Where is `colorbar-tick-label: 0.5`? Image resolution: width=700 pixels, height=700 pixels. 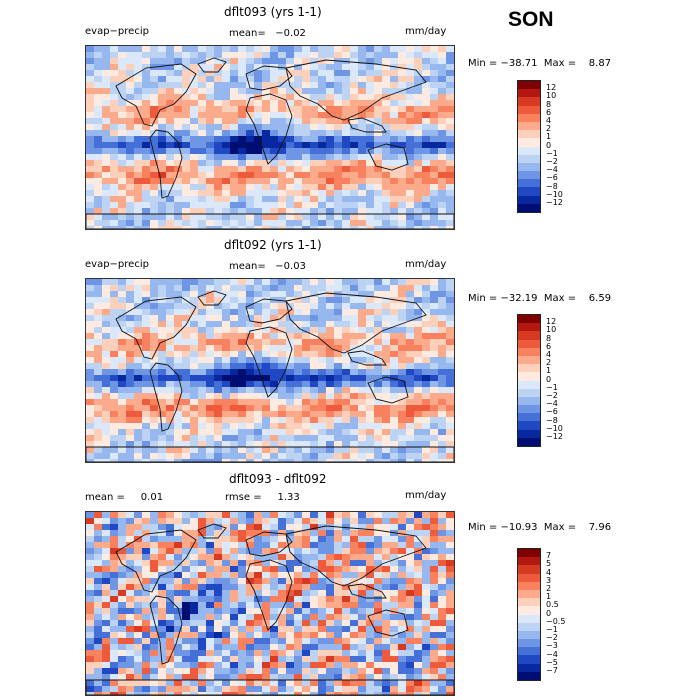
colorbar-tick-label: 0.5 is located at coordinates (552, 605).